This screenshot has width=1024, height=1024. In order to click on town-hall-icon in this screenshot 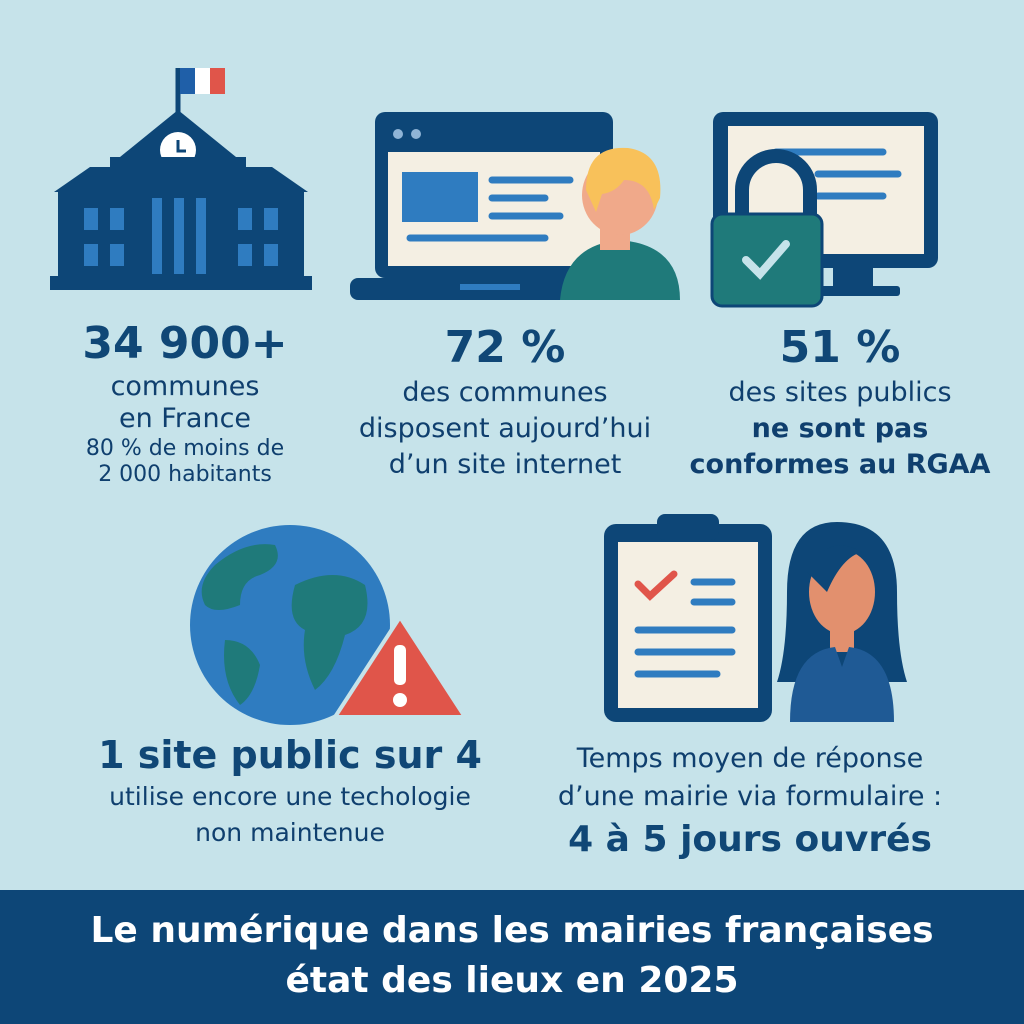, I will do `click(181, 179)`.